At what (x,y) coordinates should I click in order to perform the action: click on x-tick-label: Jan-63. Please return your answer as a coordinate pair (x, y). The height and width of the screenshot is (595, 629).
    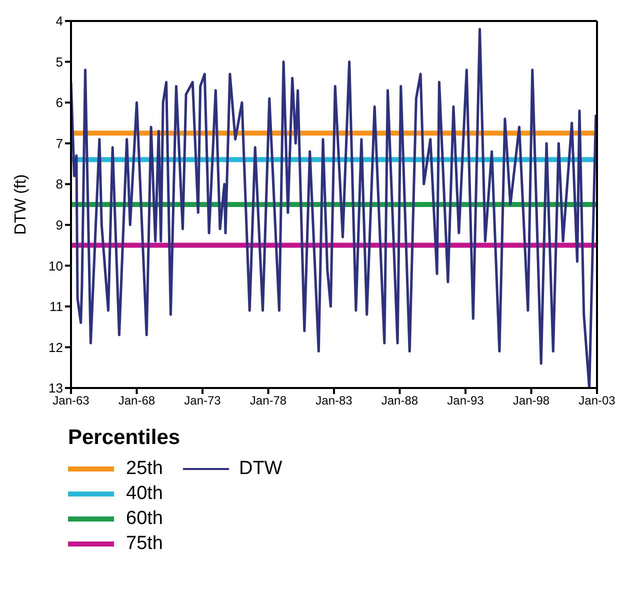
    Looking at the image, I should click on (71, 401).